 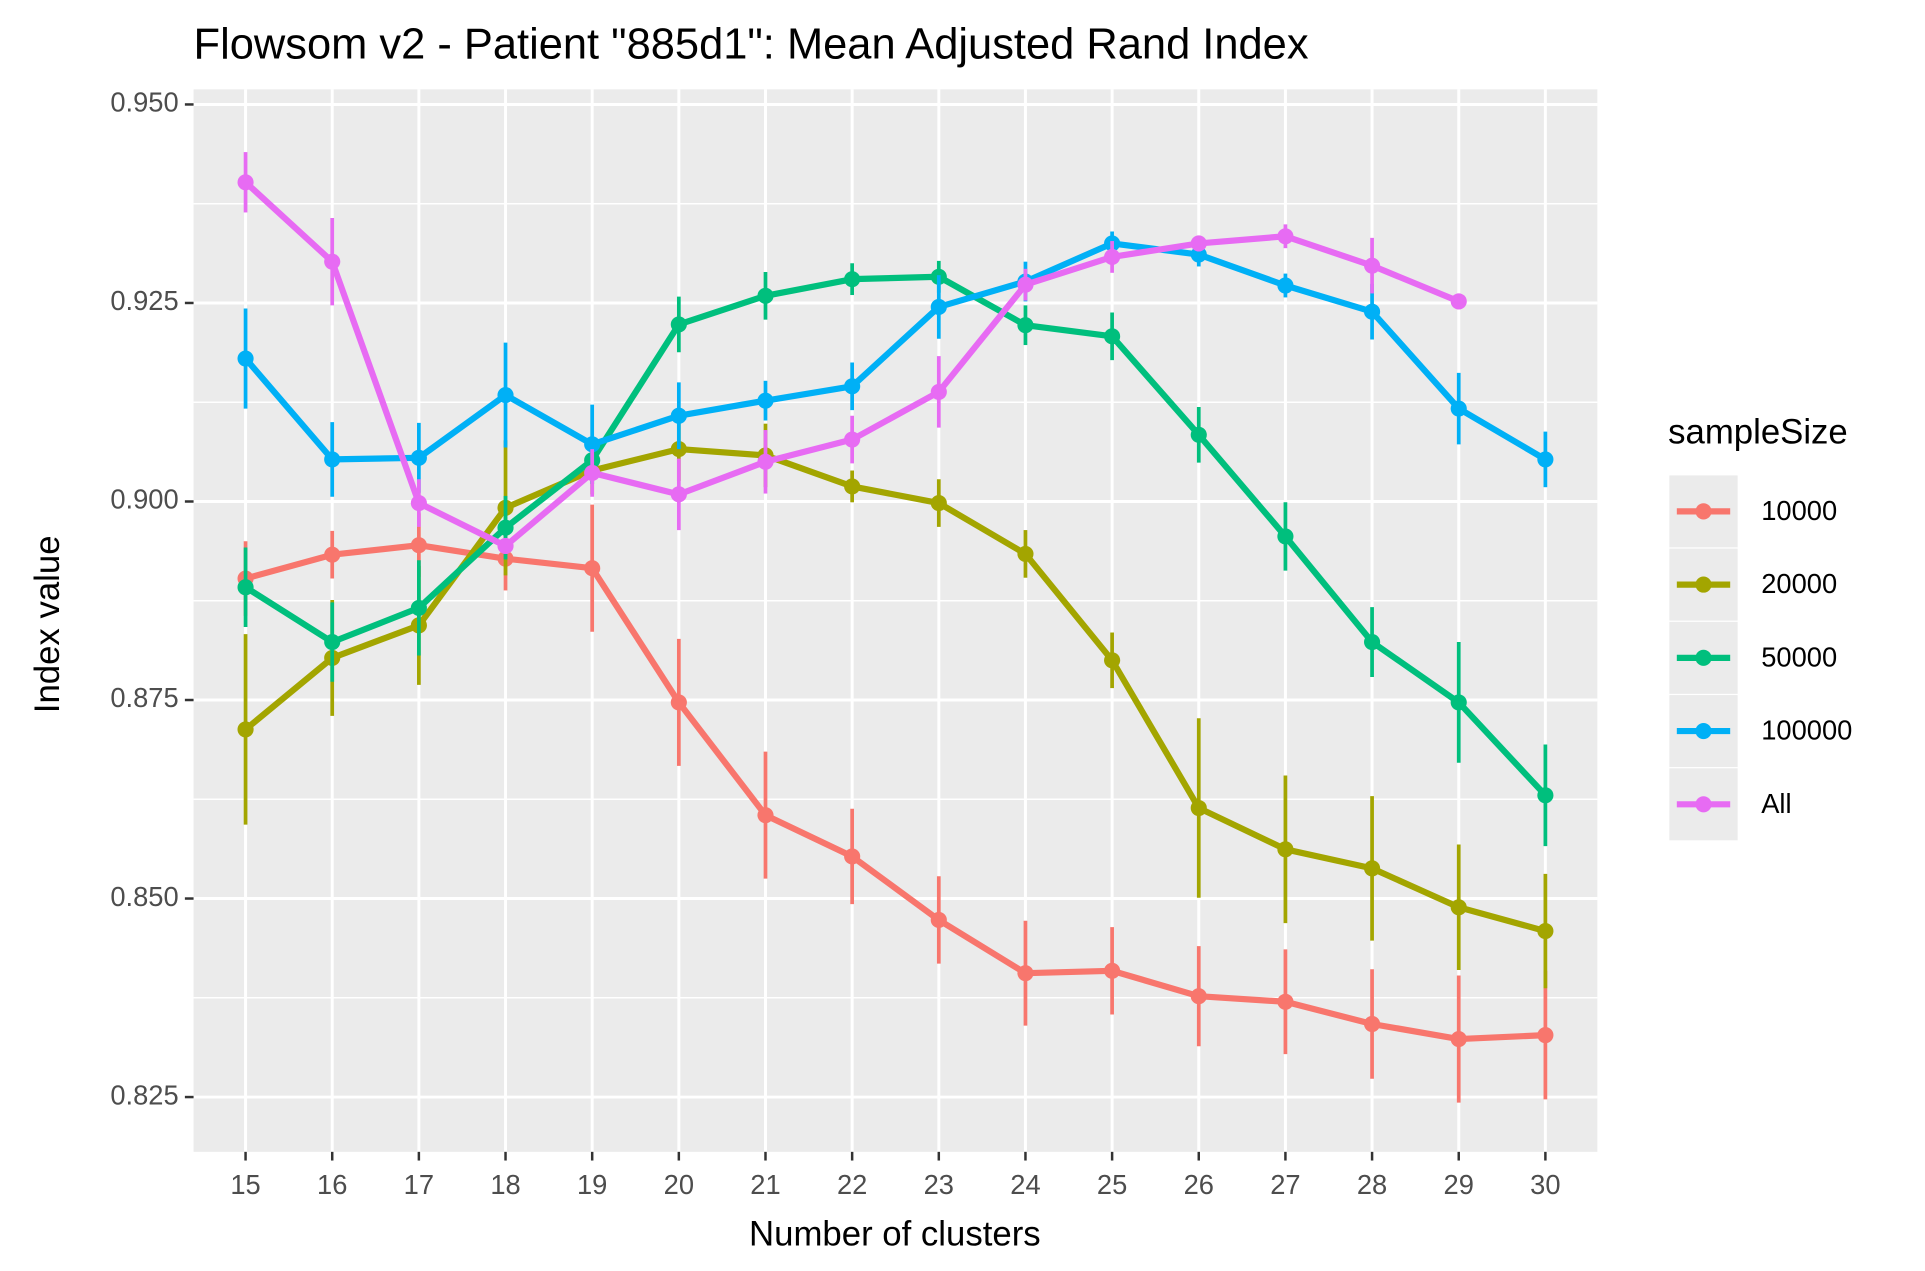 What do you see at coordinates (1545, 1184) in the screenshot?
I see `x-tick-label: 30` at bounding box center [1545, 1184].